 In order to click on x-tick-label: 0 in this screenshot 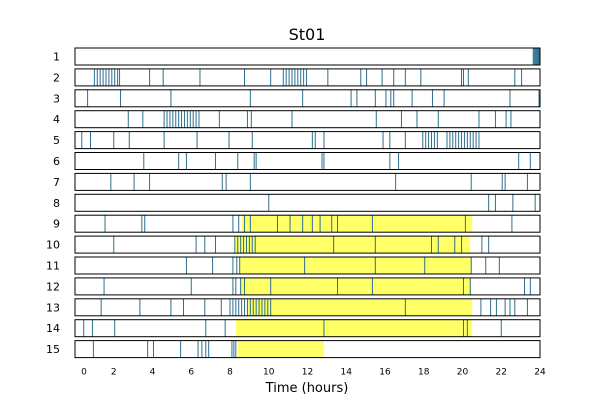, I will do `click(84, 373)`.